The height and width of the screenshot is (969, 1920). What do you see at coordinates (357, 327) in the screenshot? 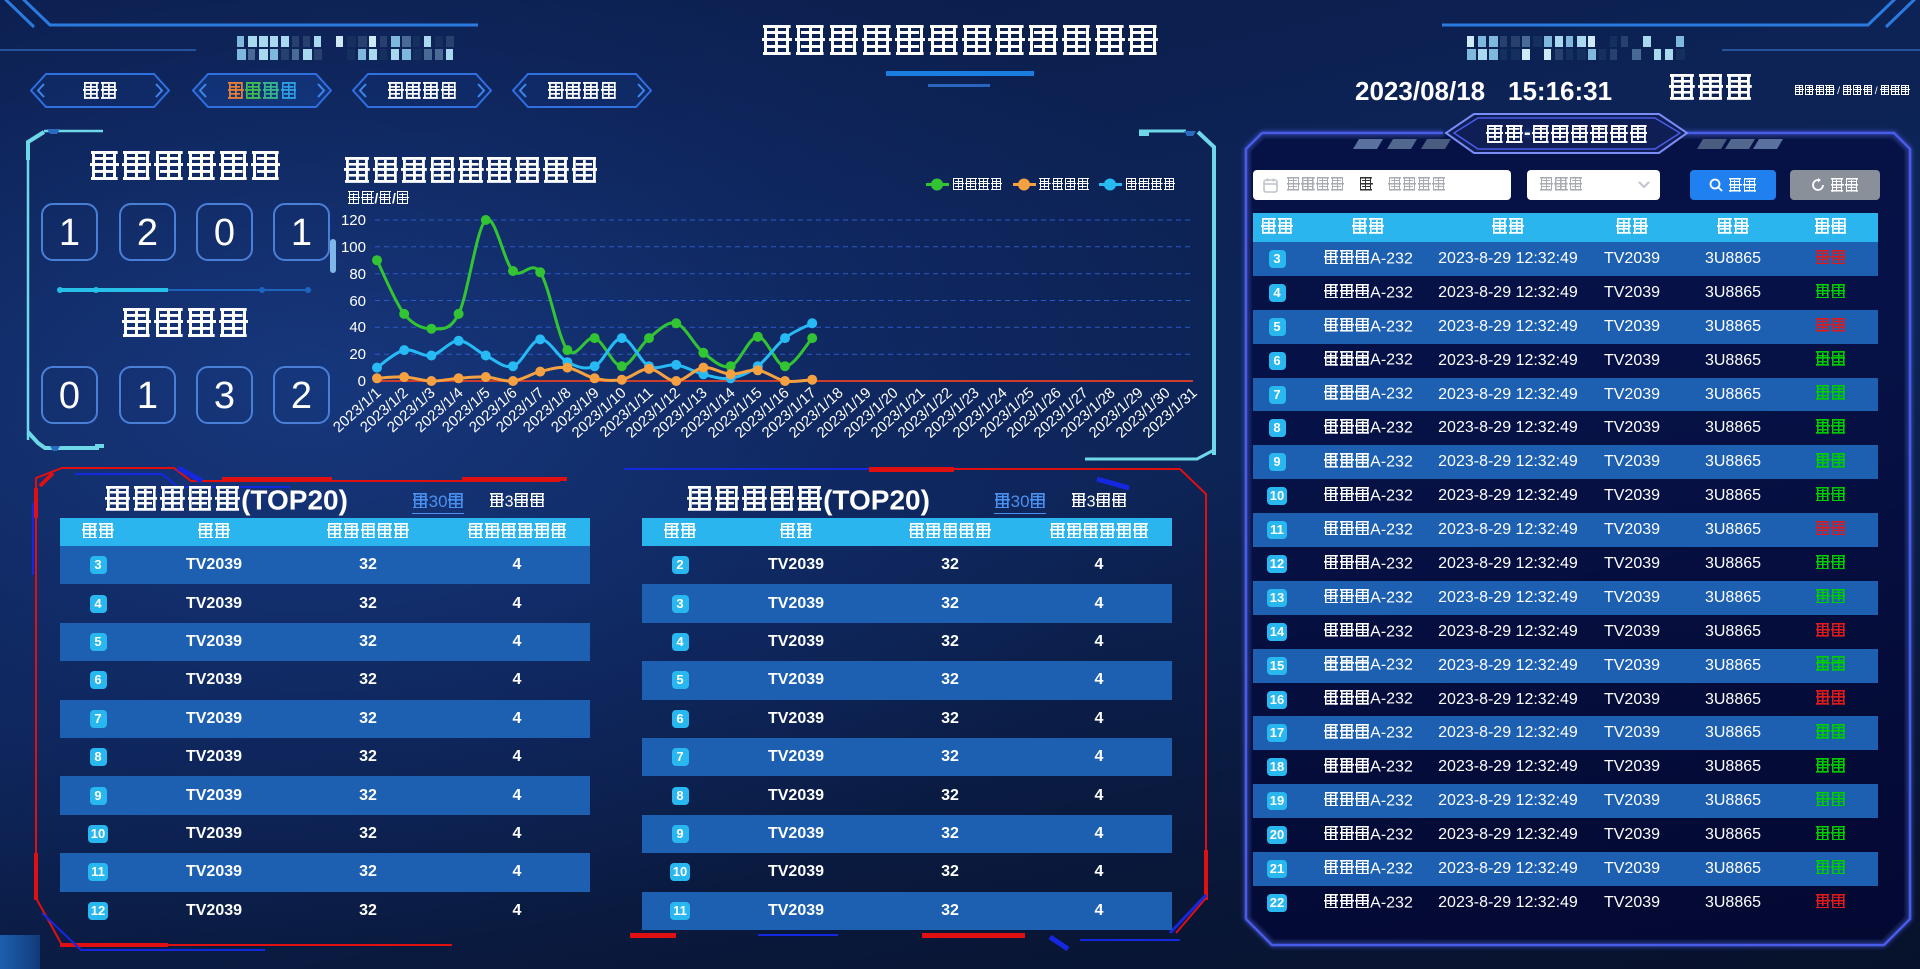
I see `svg-text: 40` at bounding box center [357, 327].